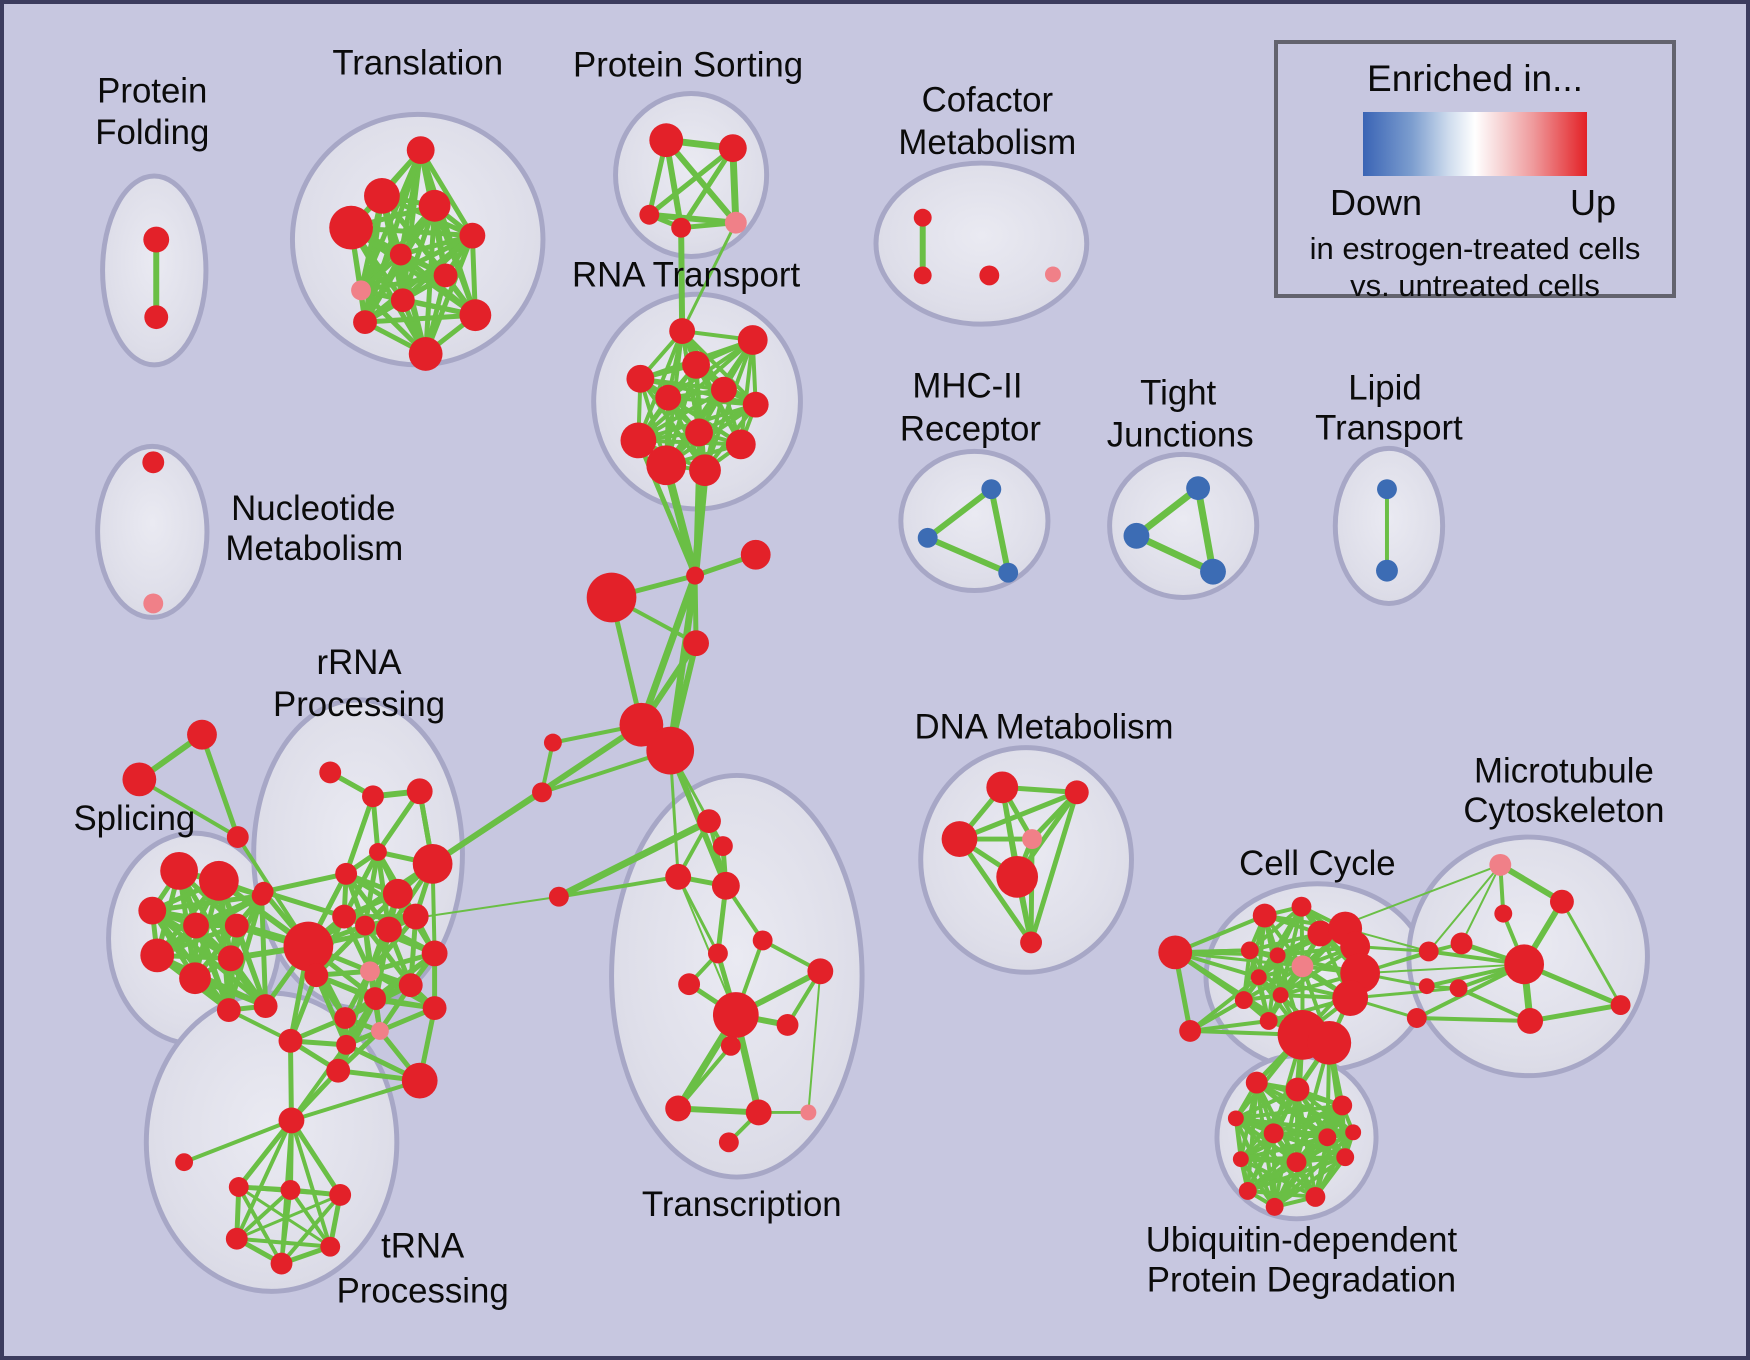  What do you see at coordinates (1475, 285) in the screenshot?
I see `legend-caption-line2: vs. untreated cells` at bounding box center [1475, 285].